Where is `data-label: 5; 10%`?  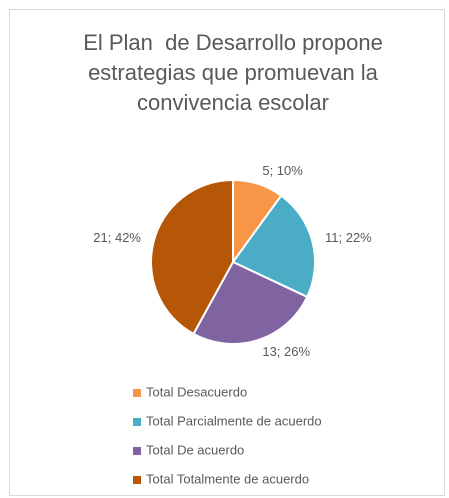
data-label: 5; 10% is located at coordinates (282, 170).